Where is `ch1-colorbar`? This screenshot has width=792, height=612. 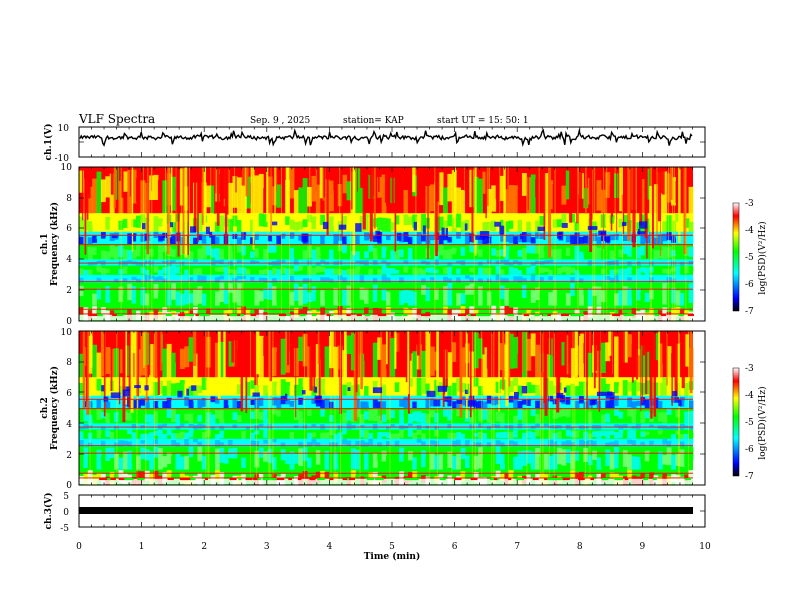
ch1-colorbar is located at coordinates (736, 257).